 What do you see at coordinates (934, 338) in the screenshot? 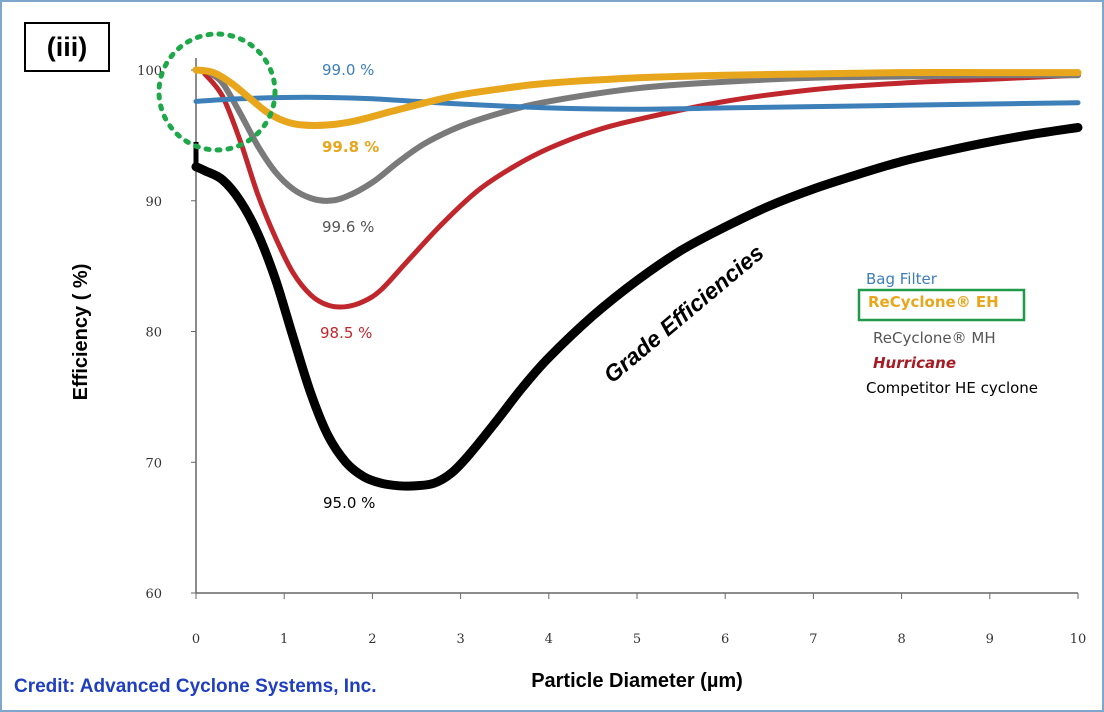
I see `legend-recyclone-mh: ReCyclone® MH` at bounding box center [934, 338].